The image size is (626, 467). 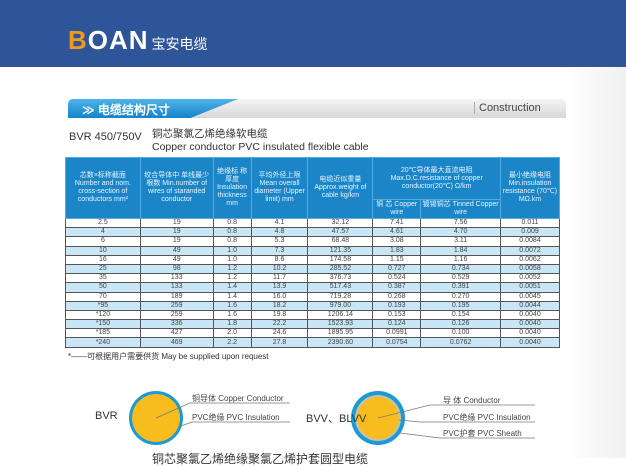 What do you see at coordinates (340, 342) in the screenshot?
I see `table-cell: 2390.60` at bounding box center [340, 342].